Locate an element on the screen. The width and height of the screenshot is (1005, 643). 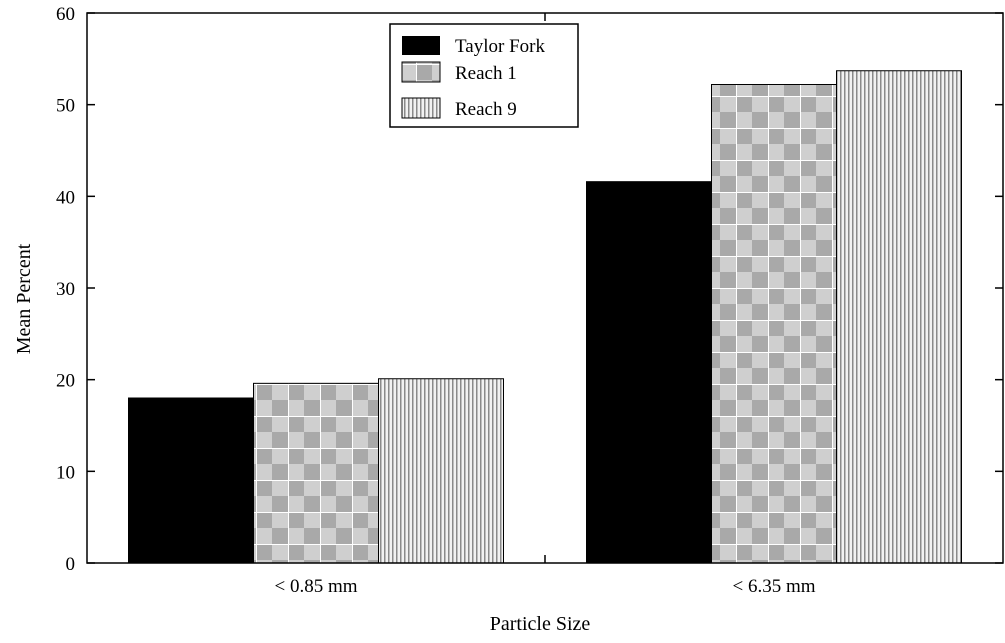
legend-swatch-taylor-fork is located at coordinates (421, 45).